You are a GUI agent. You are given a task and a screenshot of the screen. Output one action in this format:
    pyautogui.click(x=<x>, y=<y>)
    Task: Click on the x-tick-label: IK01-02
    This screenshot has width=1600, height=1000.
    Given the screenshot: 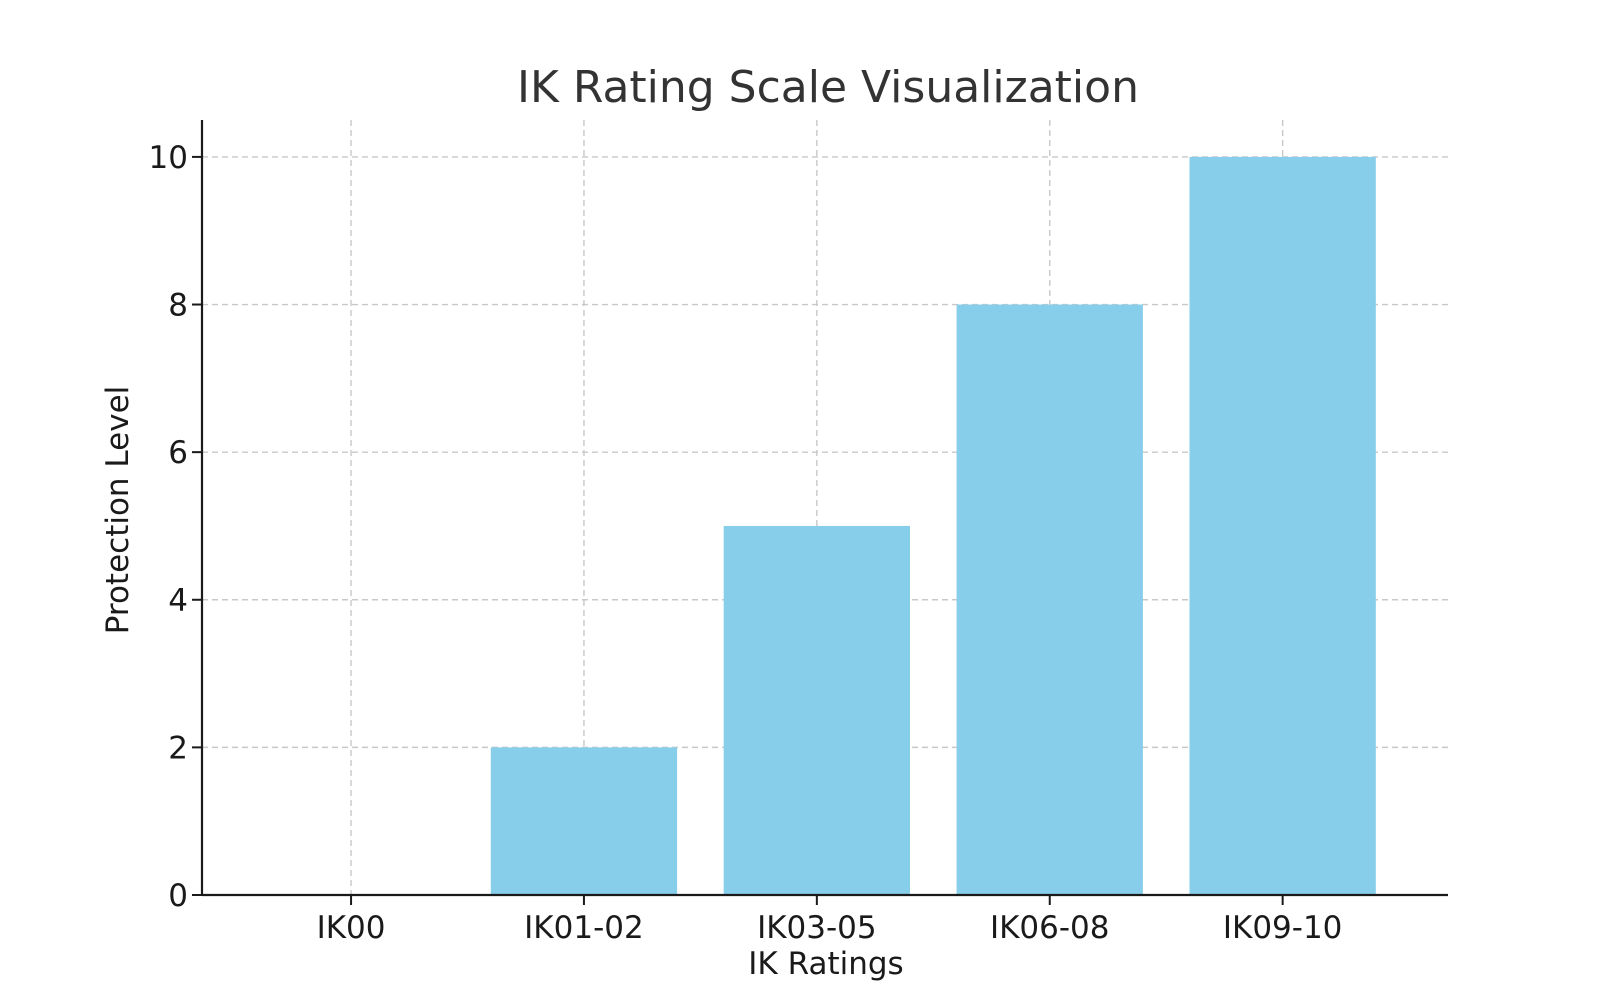 What is the action you would take?
    pyautogui.click(x=584, y=928)
    